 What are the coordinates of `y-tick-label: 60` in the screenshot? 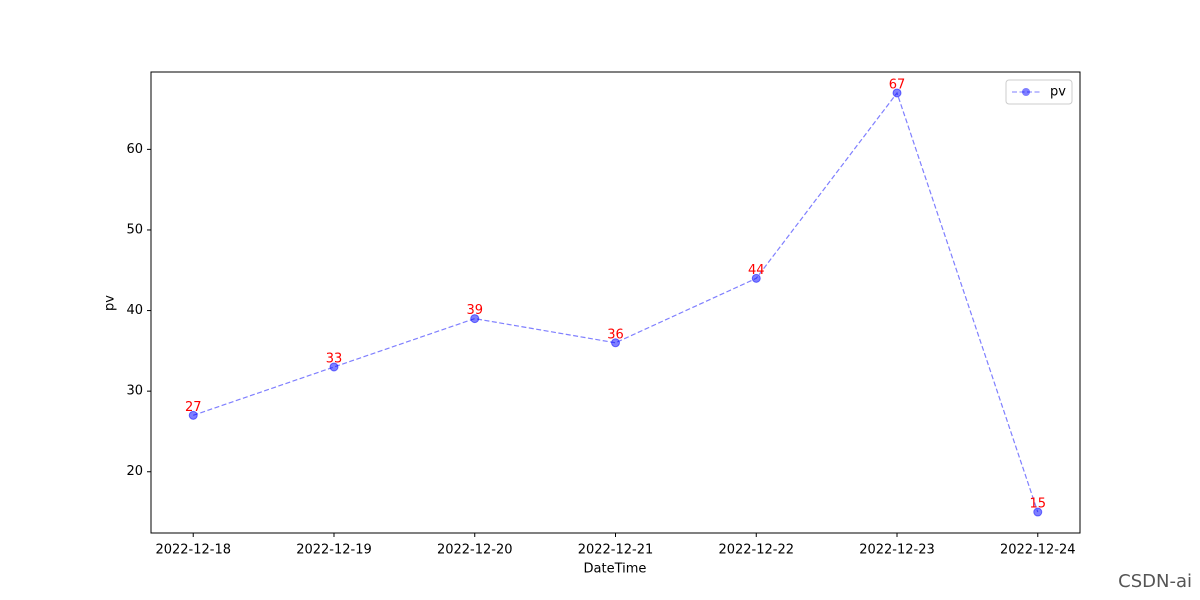 It's located at (134, 149).